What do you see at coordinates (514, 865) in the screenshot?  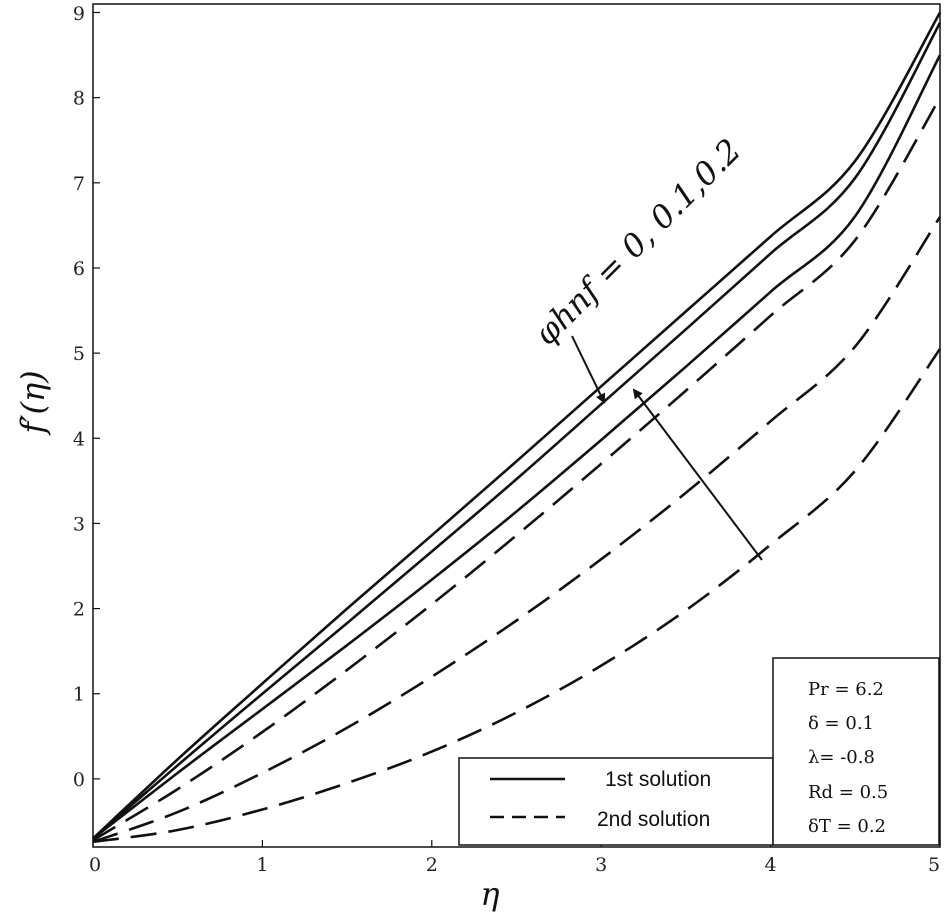 I see `x-tick-labels: 0 1 2 3 4 5` at bounding box center [514, 865].